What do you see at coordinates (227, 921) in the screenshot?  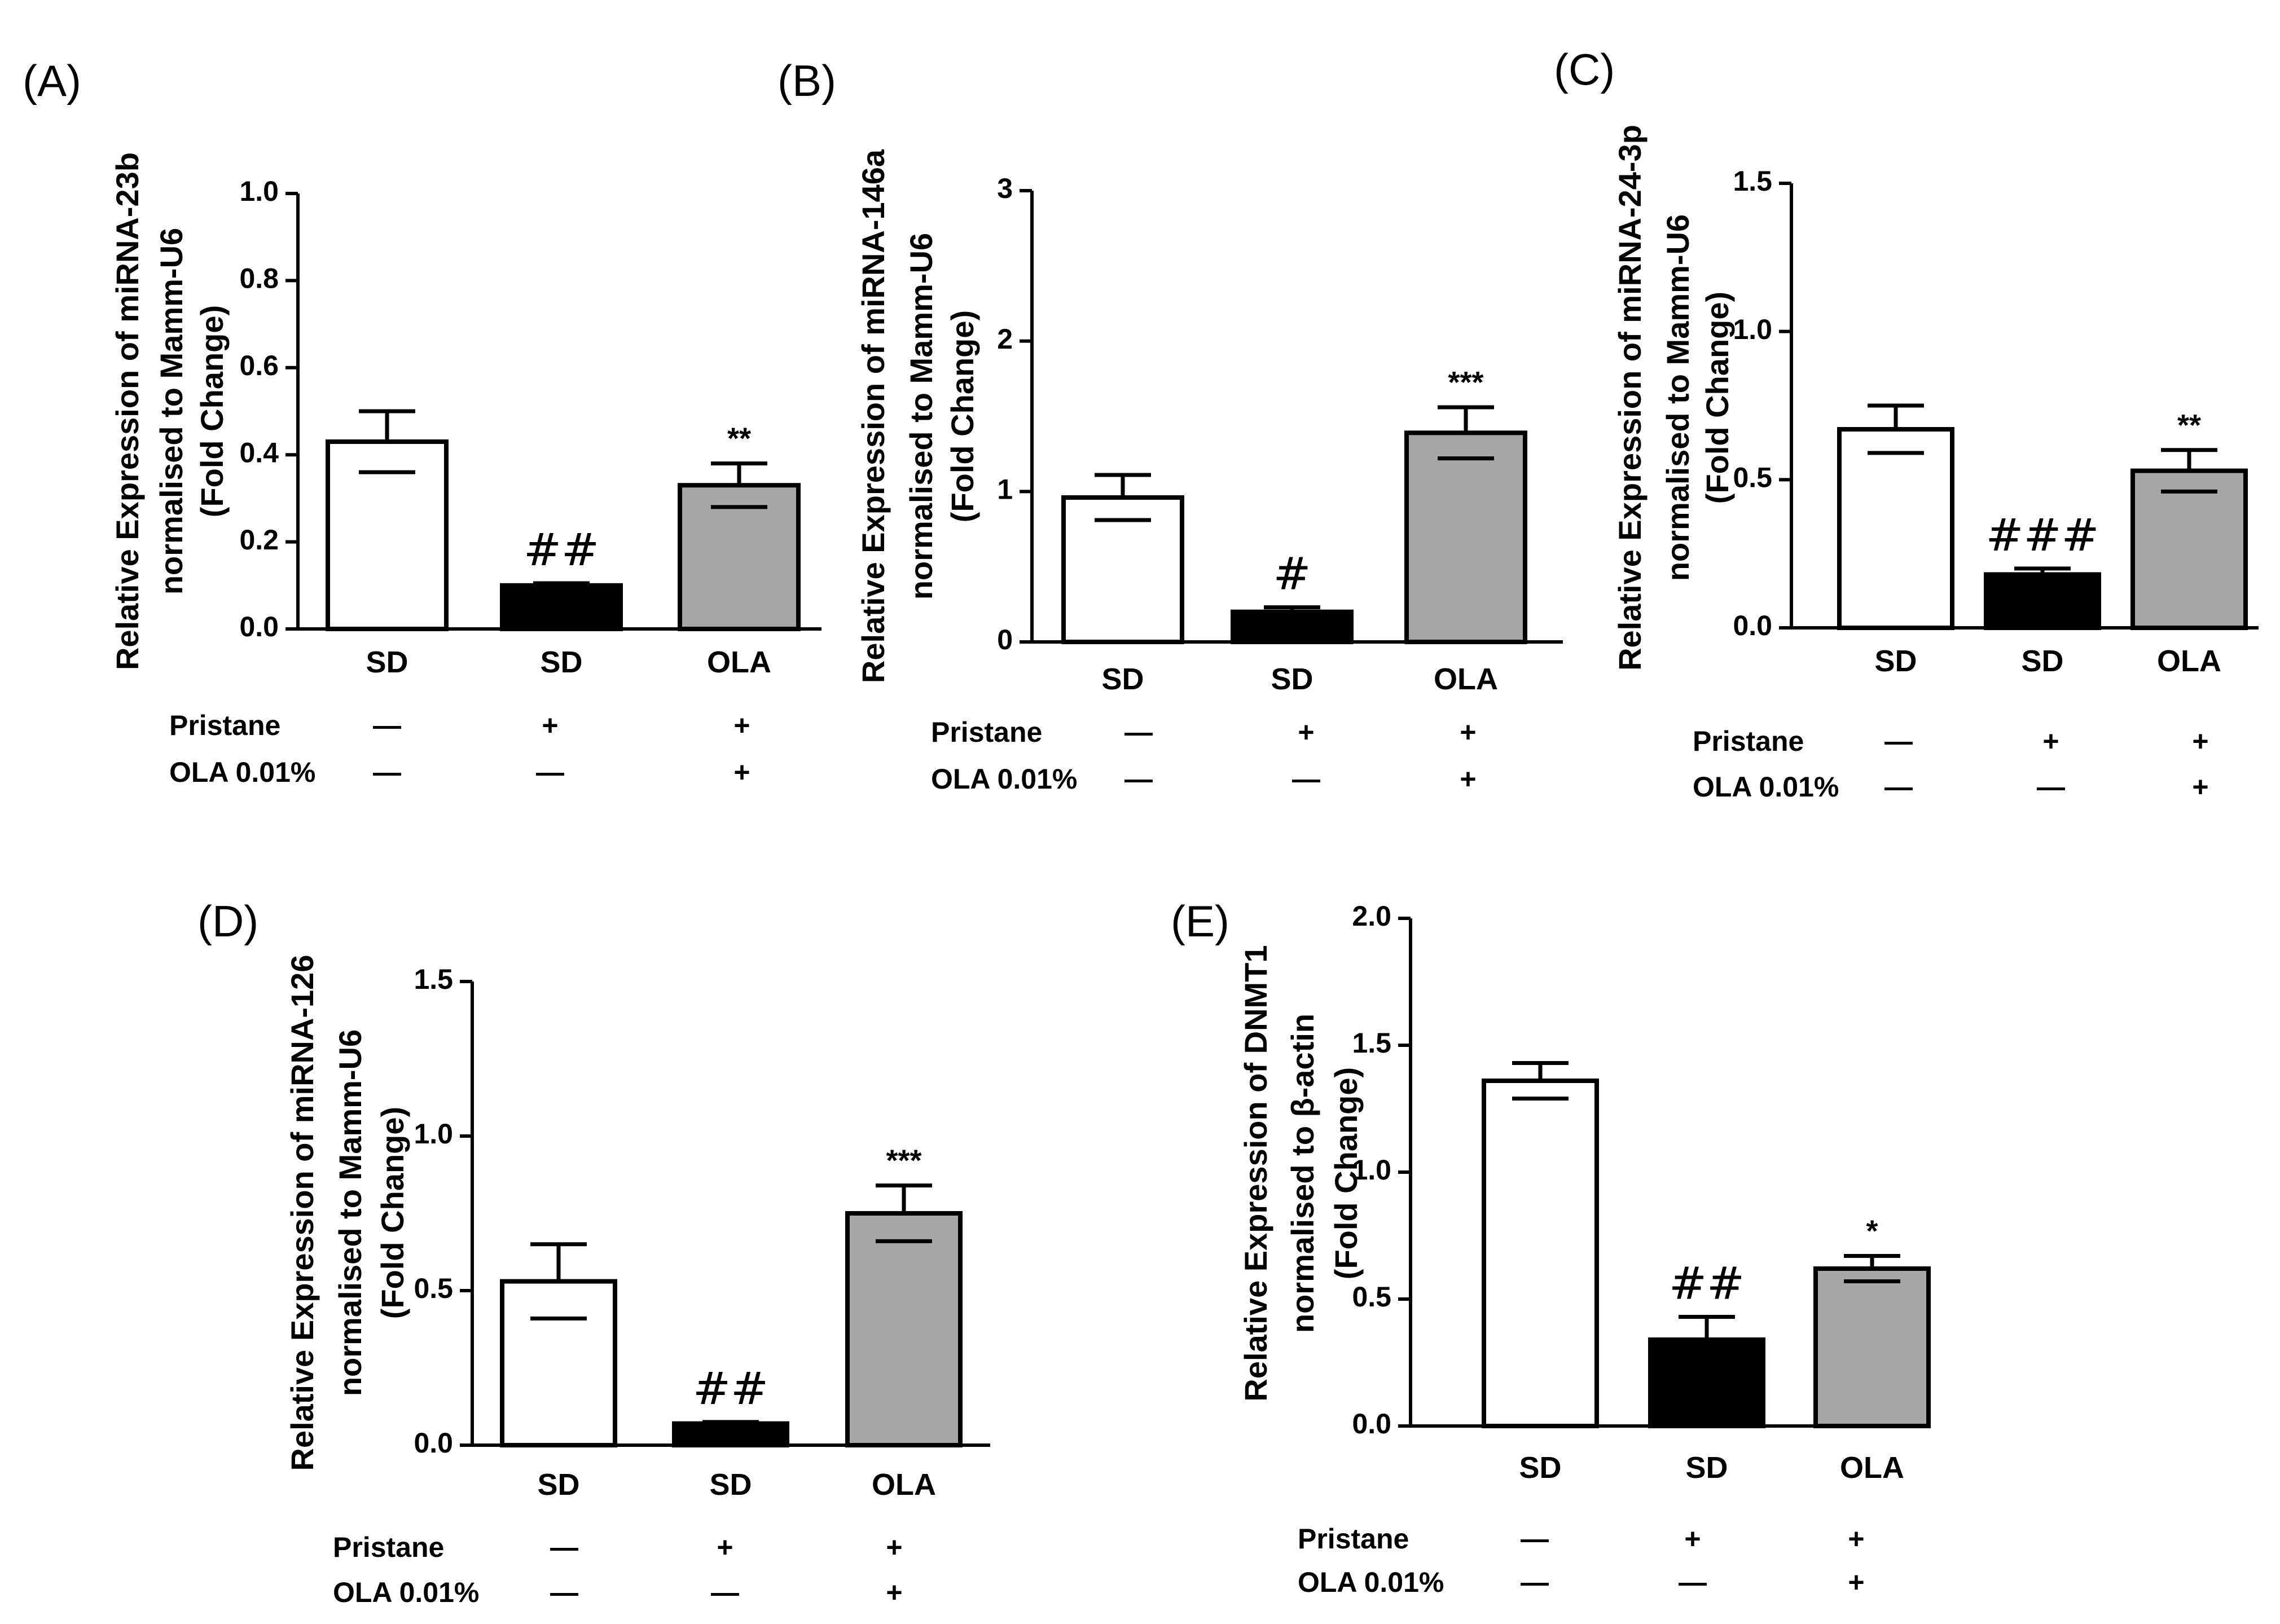 I see `panel-label: (D)` at bounding box center [227, 921].